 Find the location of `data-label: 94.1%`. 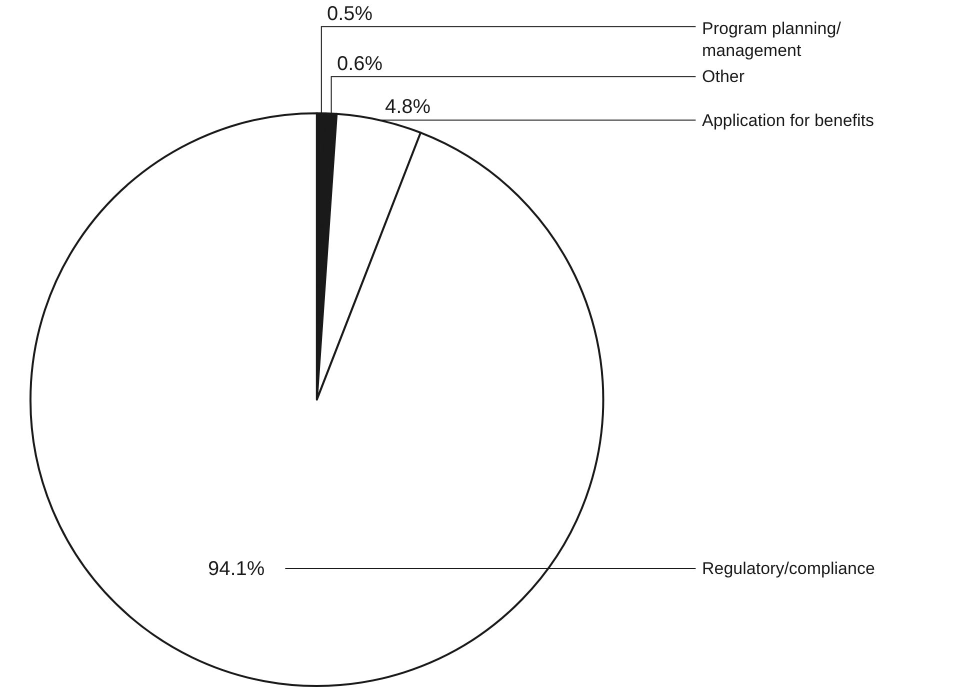

data-label: 94.1% is located at coordinates (236, 569).